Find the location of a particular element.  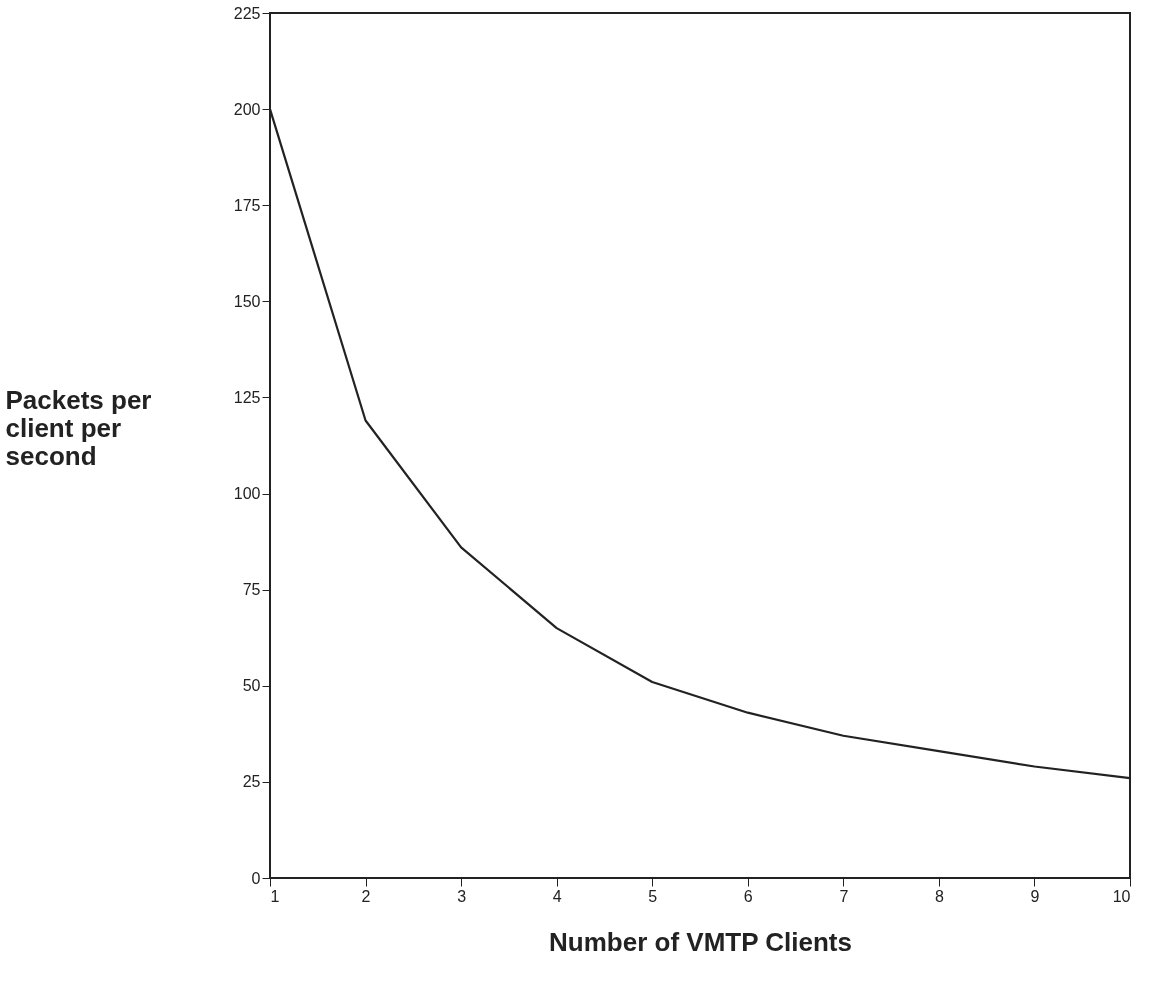

x-tick-label: 3 is located at coordinates (462, 896).